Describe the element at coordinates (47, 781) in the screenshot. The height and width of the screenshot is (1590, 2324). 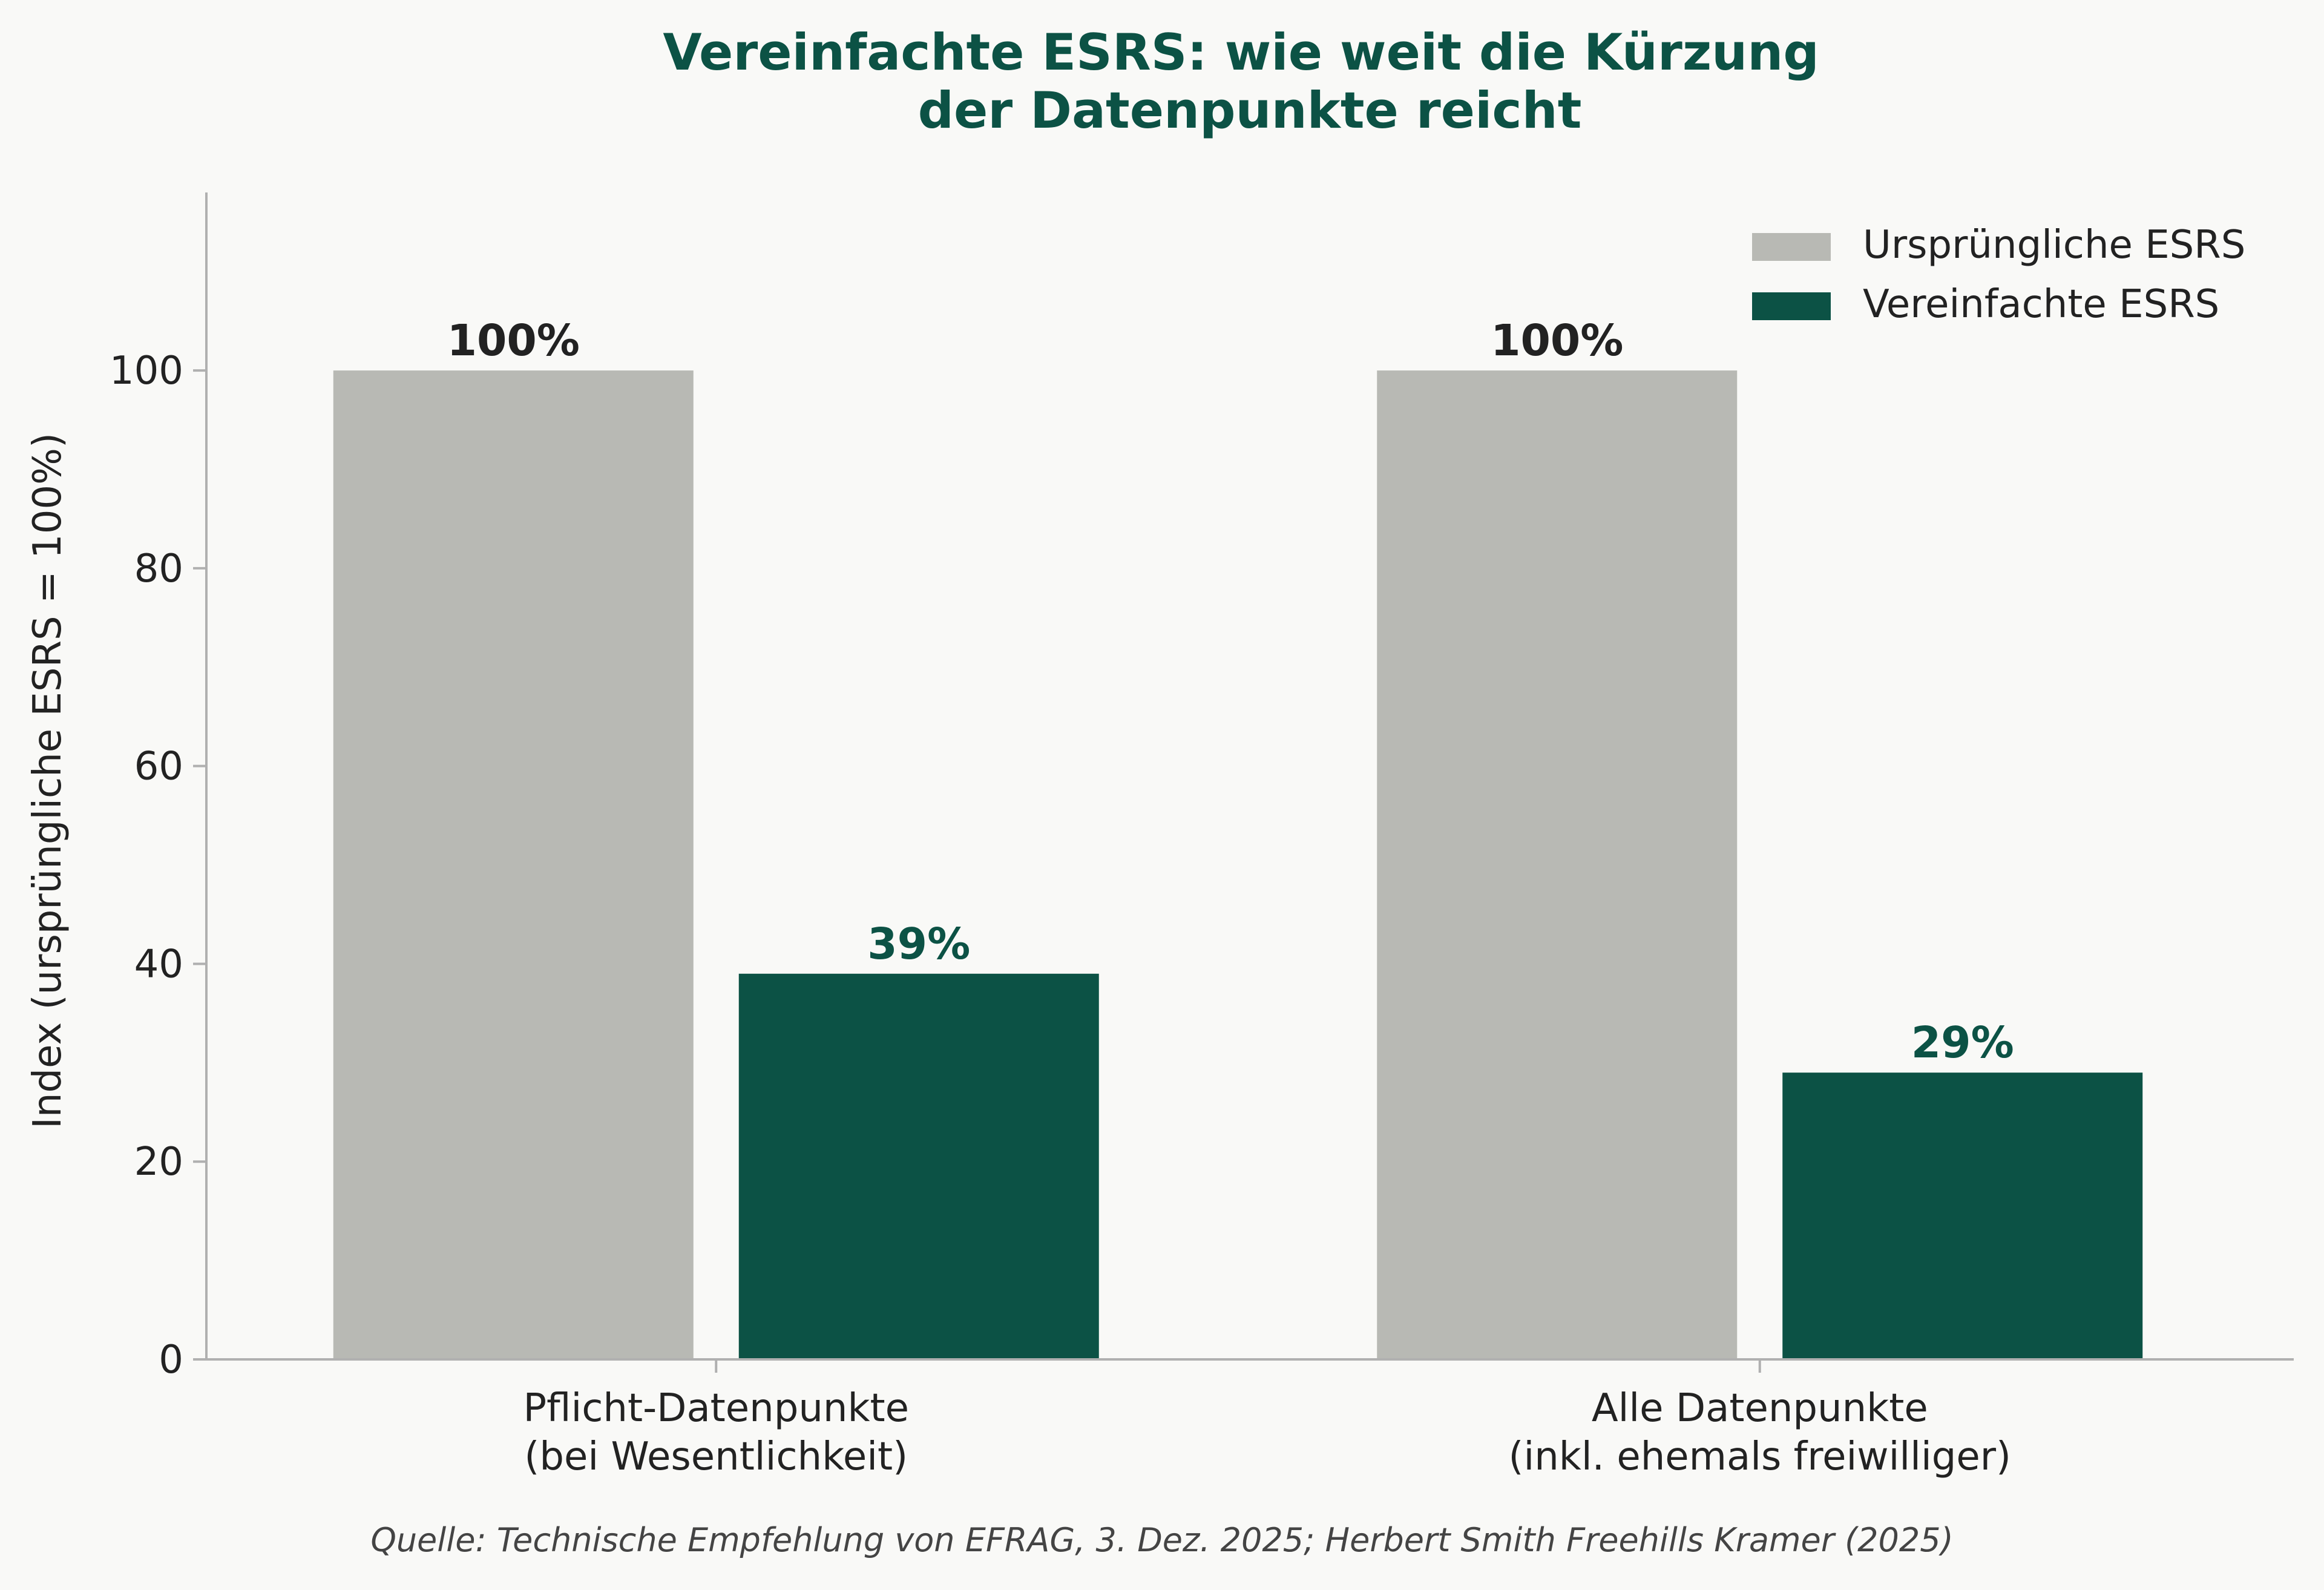
I see `y-axis-label: Index (ursprüngliche ESRS = 100%)` at that location.